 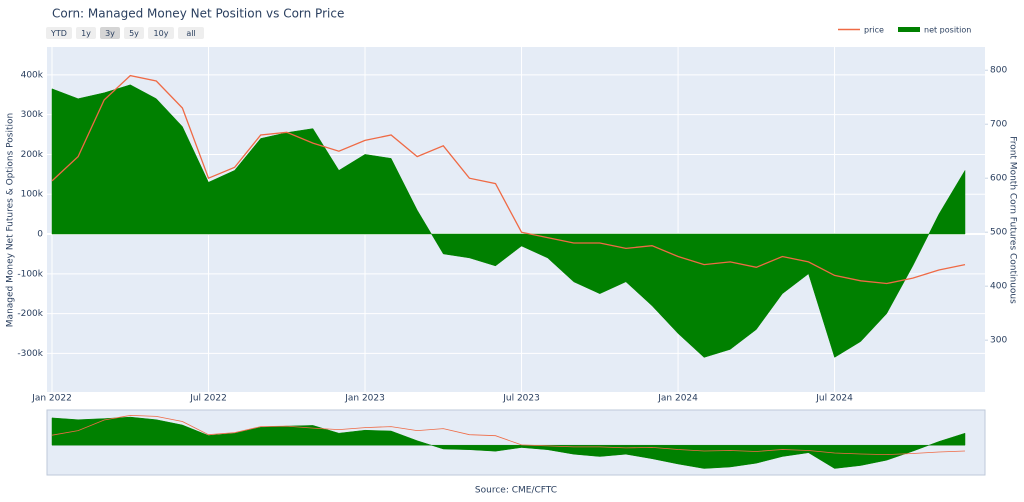 I want to click on x-tick-label: Jan 2022, so click(x=51, y=399).